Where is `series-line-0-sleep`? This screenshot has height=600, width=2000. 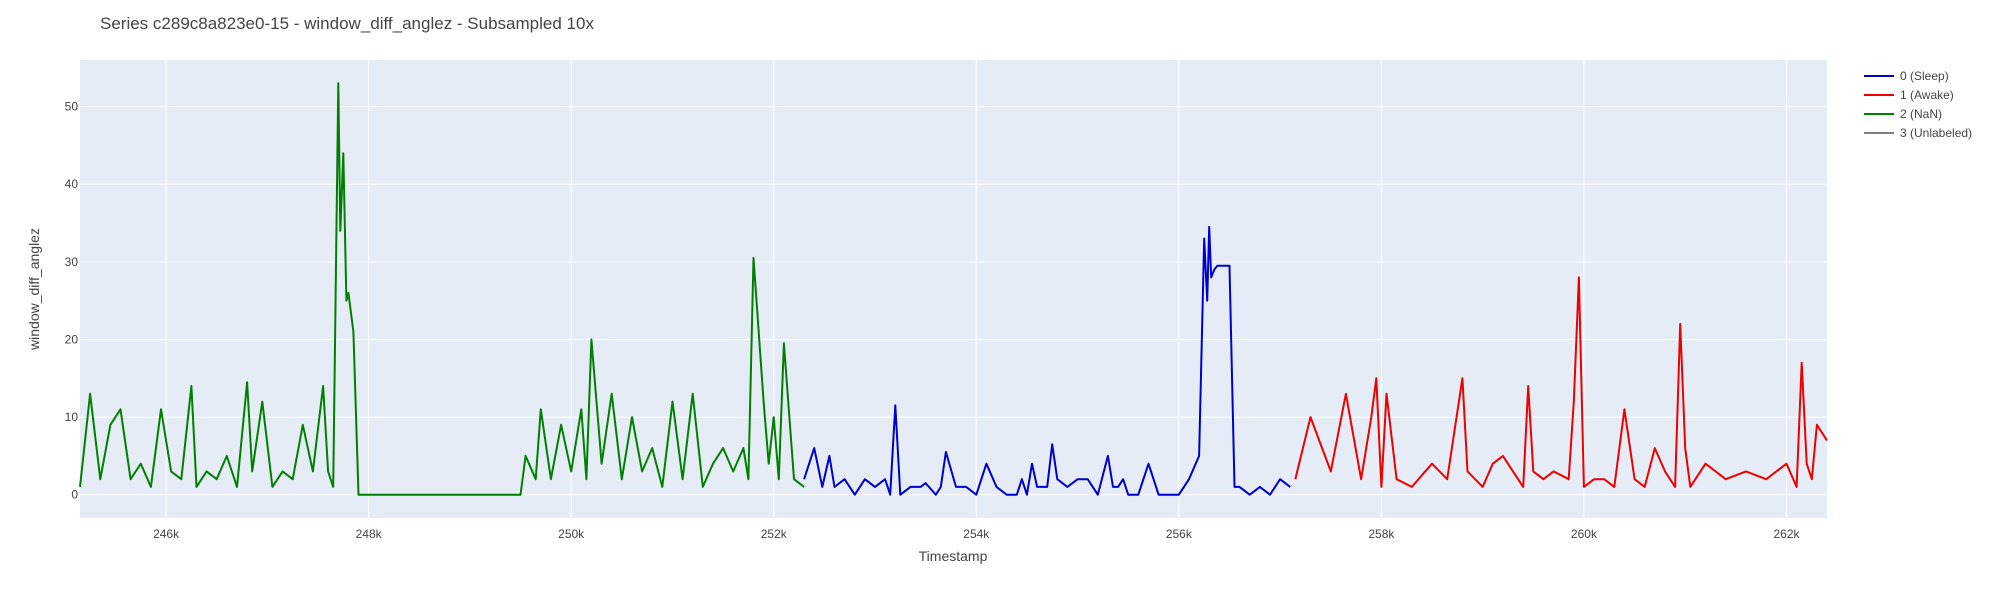 series-line-0-sleep is located at coordinates (1047, 360).